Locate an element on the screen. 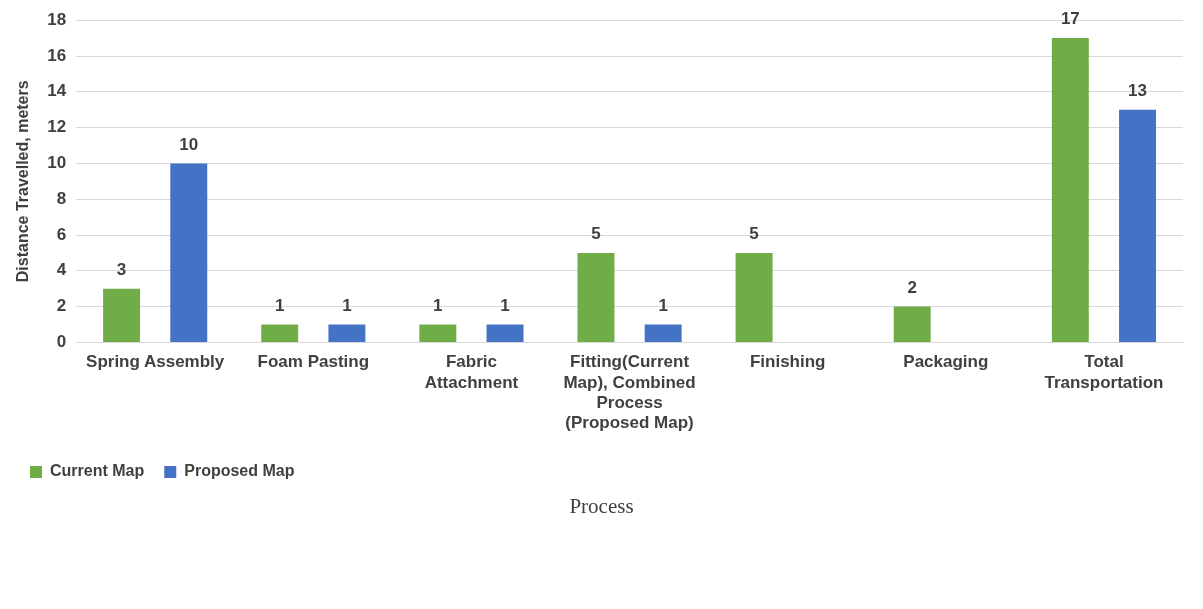  y-tick-label: 12 is located at coordinates (57, 127).